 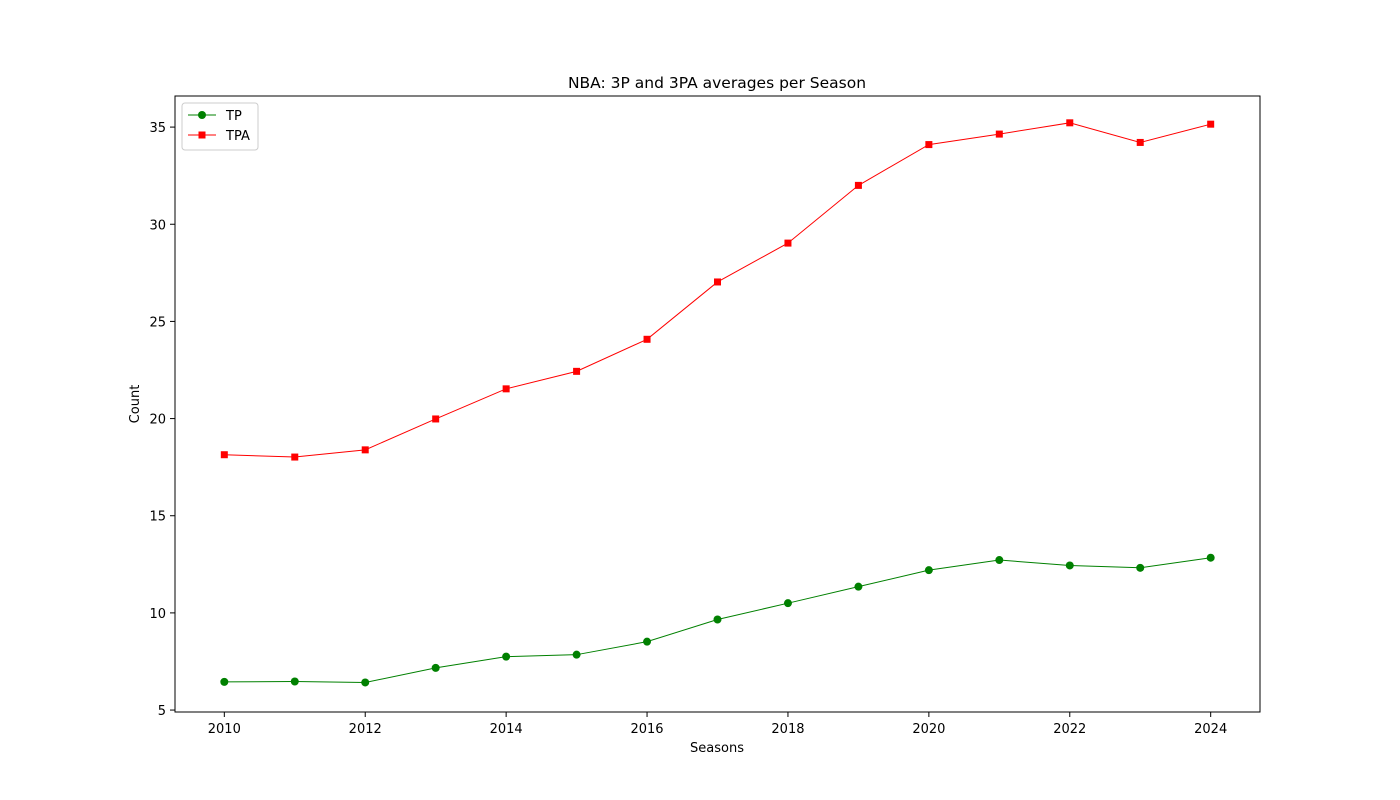 I want to click on legend: TP TPA, so click(x=220, y=126).